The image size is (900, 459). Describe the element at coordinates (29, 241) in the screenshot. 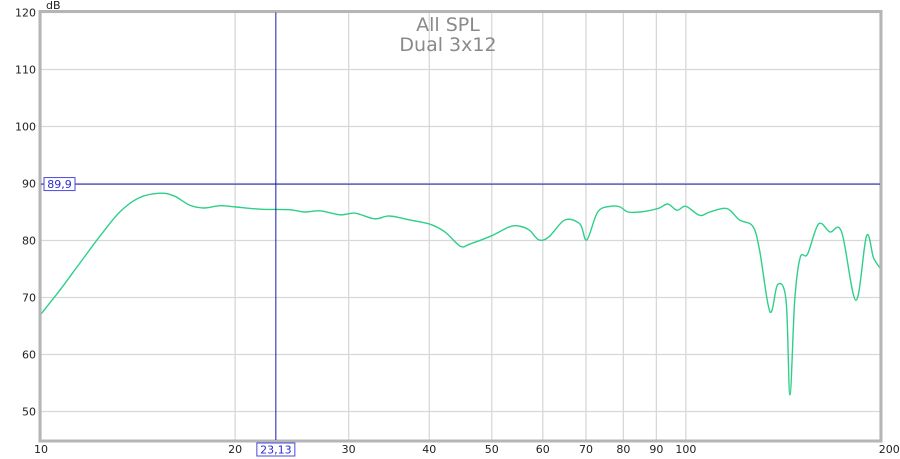

I see `y-tick-label: 80` at that location.